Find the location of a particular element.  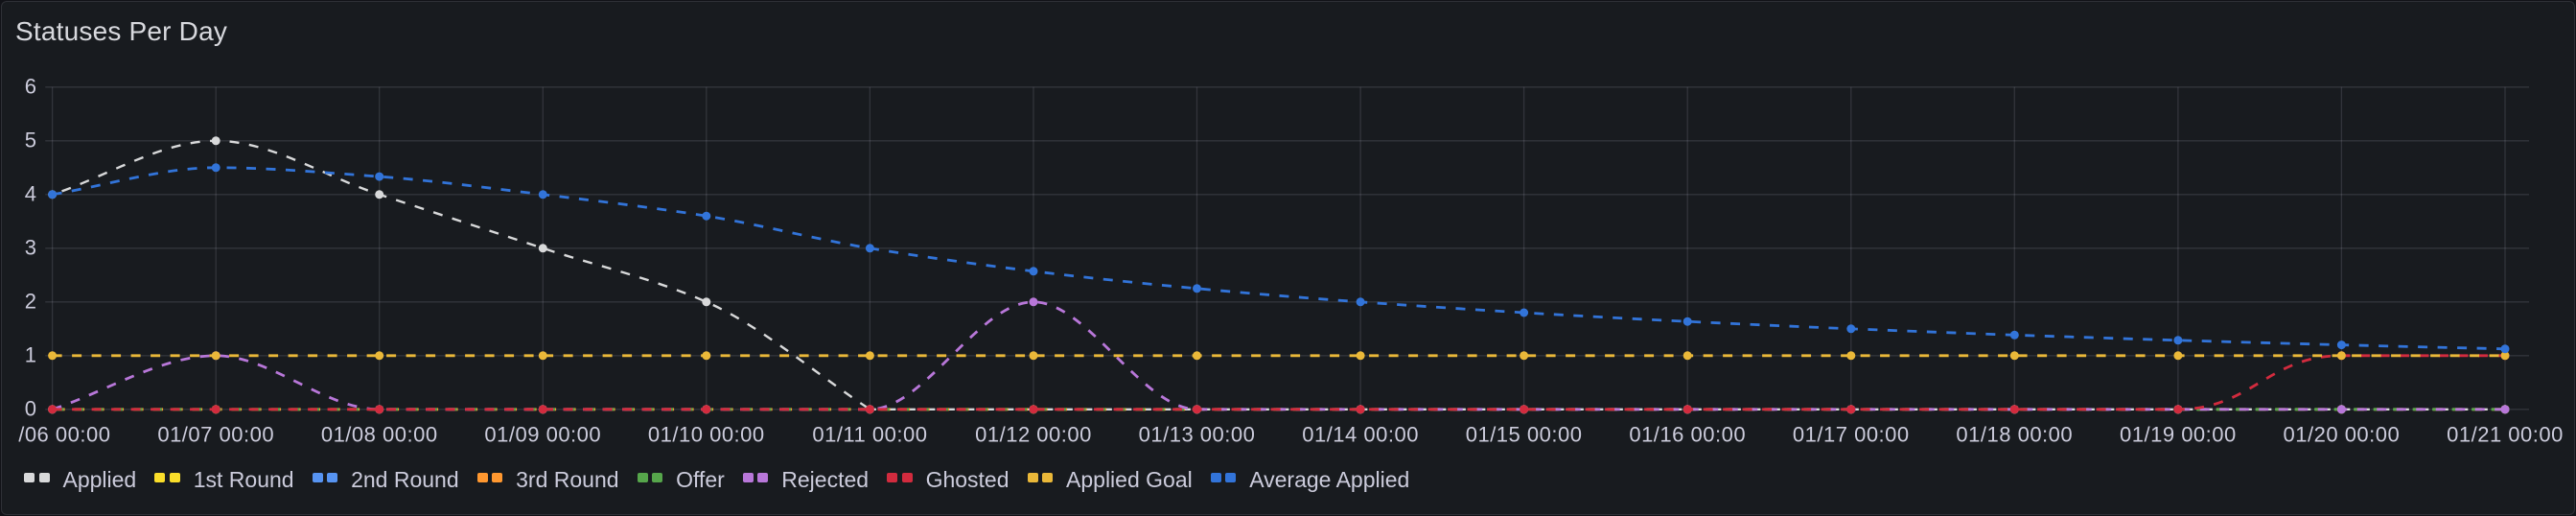

svg-text: 01/09 00:00 is located at coordinates (543, 435).